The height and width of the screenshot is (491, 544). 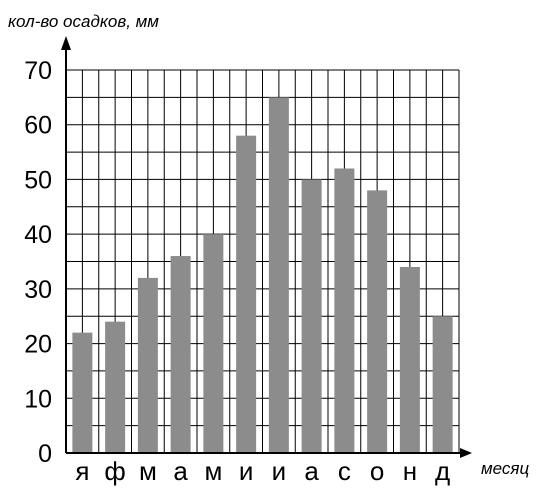 I want to click on x-tick-label: я, so click(x=82, y=471).